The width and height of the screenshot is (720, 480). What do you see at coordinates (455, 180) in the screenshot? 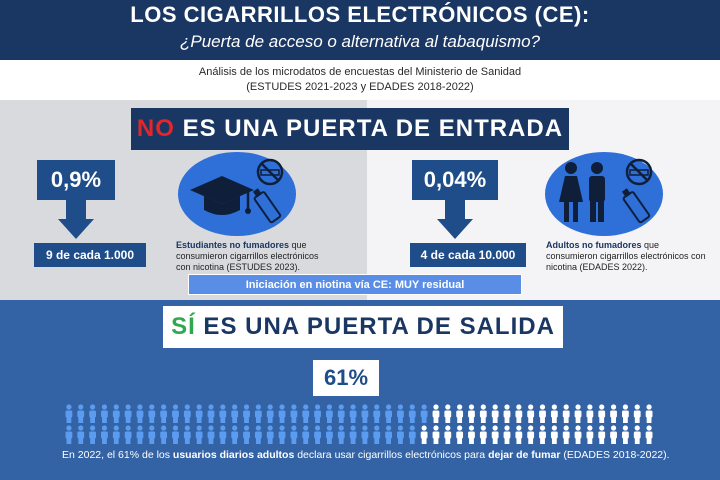
I see `adults-stat: 0,04%` at bounding box center [455, 180].